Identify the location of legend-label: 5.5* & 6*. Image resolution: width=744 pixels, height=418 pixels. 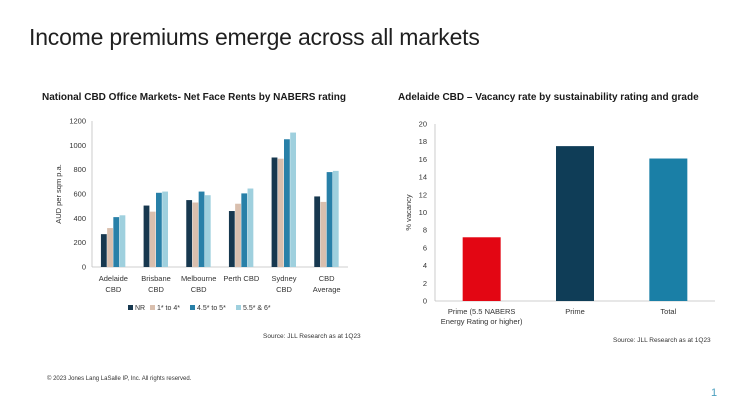
(257, 308).